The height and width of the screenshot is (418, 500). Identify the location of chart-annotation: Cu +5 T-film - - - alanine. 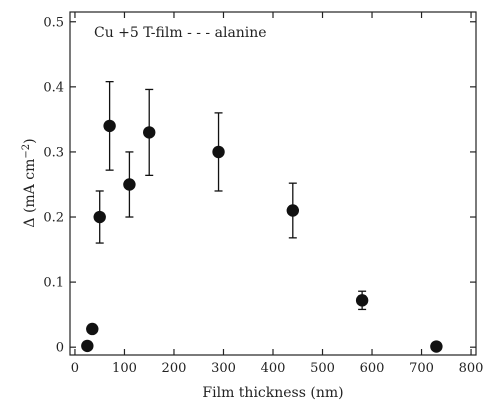
(180, 33).